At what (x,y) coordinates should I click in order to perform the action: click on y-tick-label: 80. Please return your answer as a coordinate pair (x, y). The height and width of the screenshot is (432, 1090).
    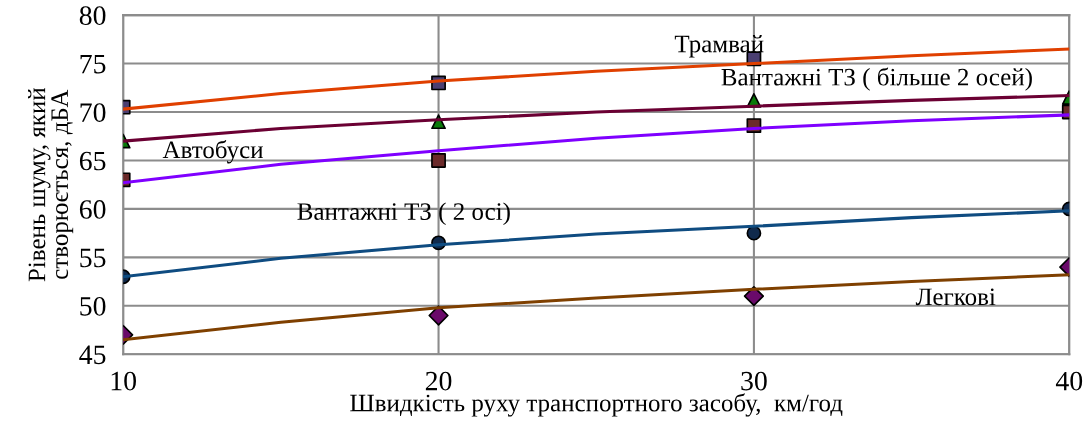
    Looking at the image, I should click on (92, 16).